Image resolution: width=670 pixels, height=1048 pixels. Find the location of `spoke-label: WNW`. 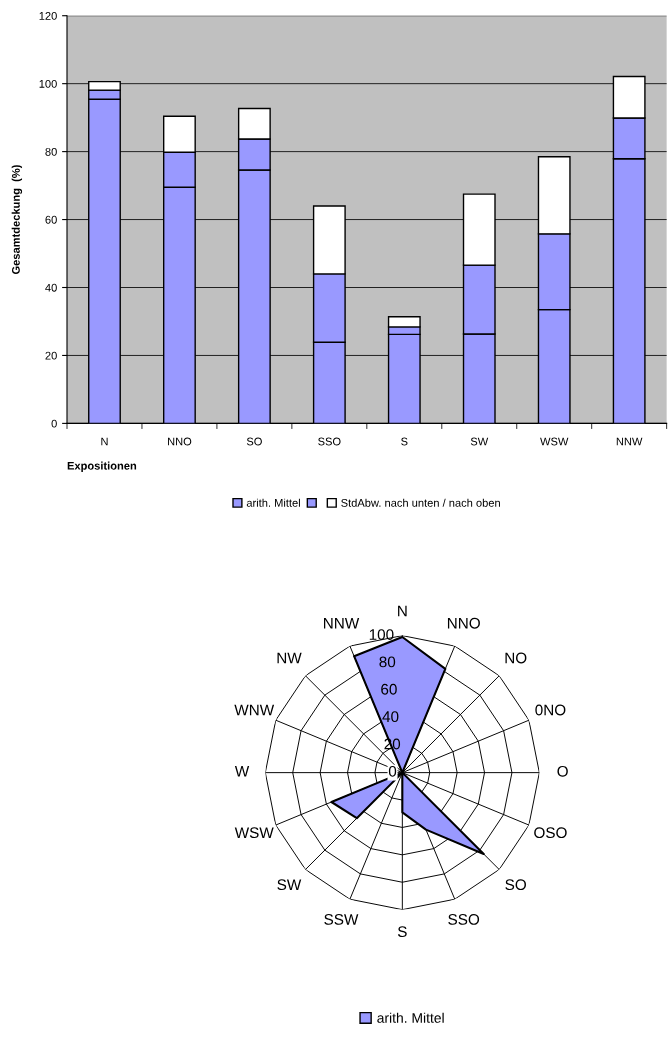

spoke-label: WNW is located at coordinates (254, 710).